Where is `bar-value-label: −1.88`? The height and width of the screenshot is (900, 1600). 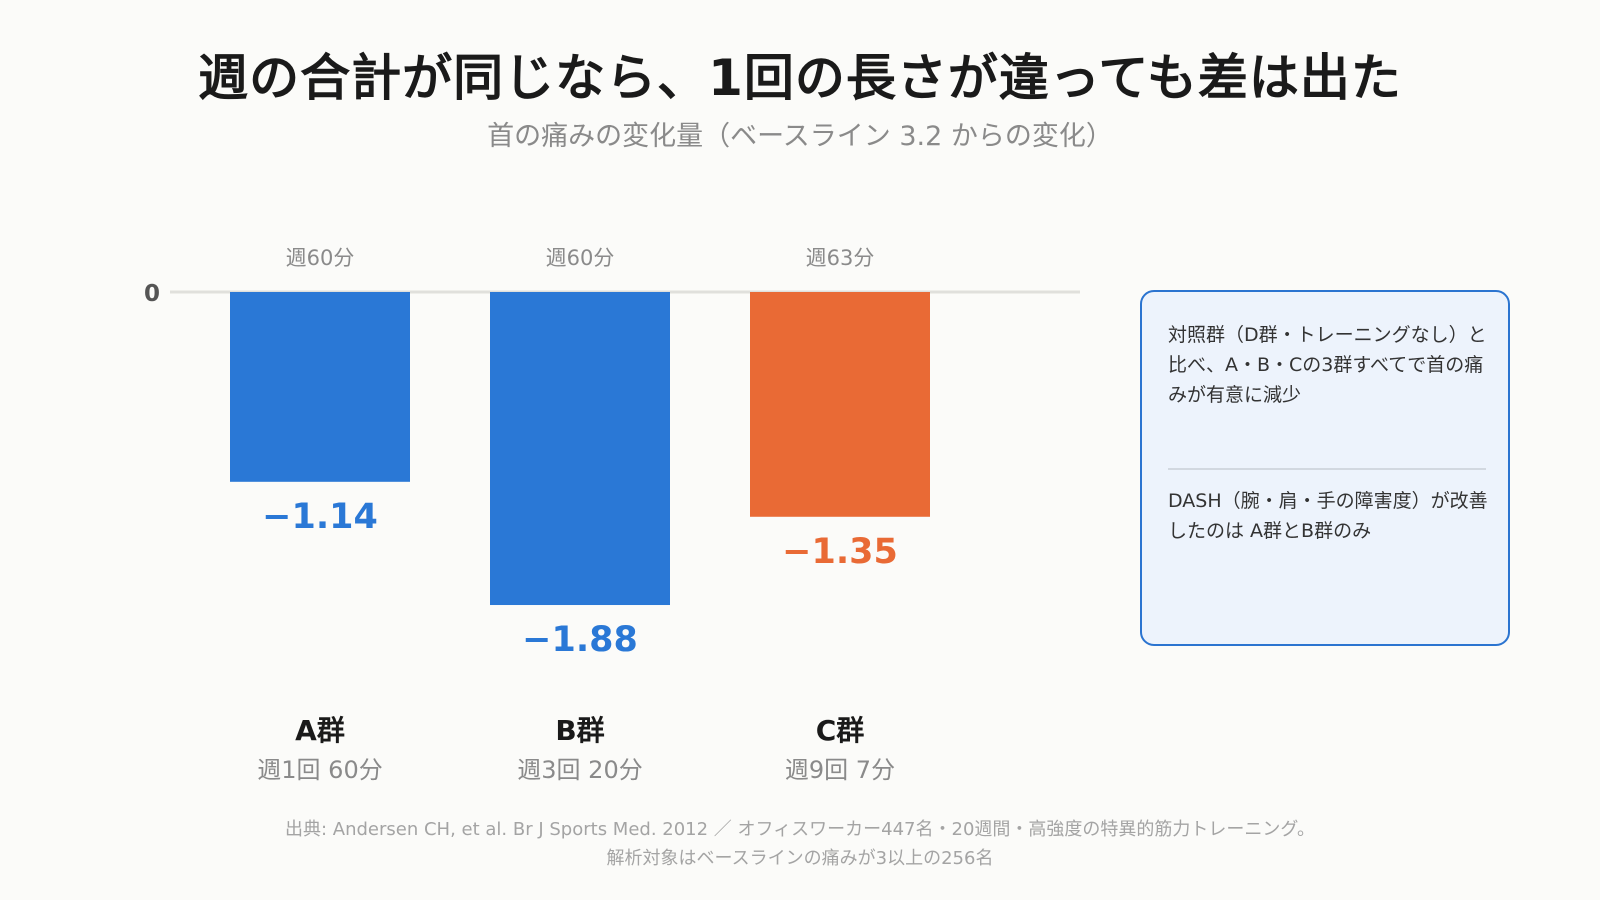
bar-value-label: −1.88 is located at coordinates (580, 640).